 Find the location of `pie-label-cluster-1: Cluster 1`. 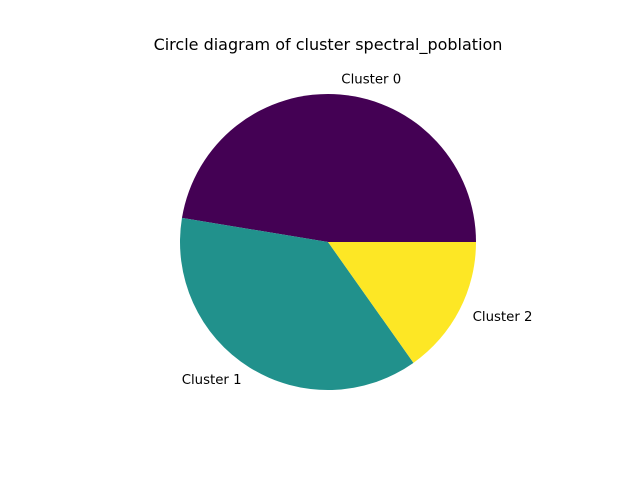

pie-label-cluster-1: Cluster 1 is located at coordinates (212, 380).